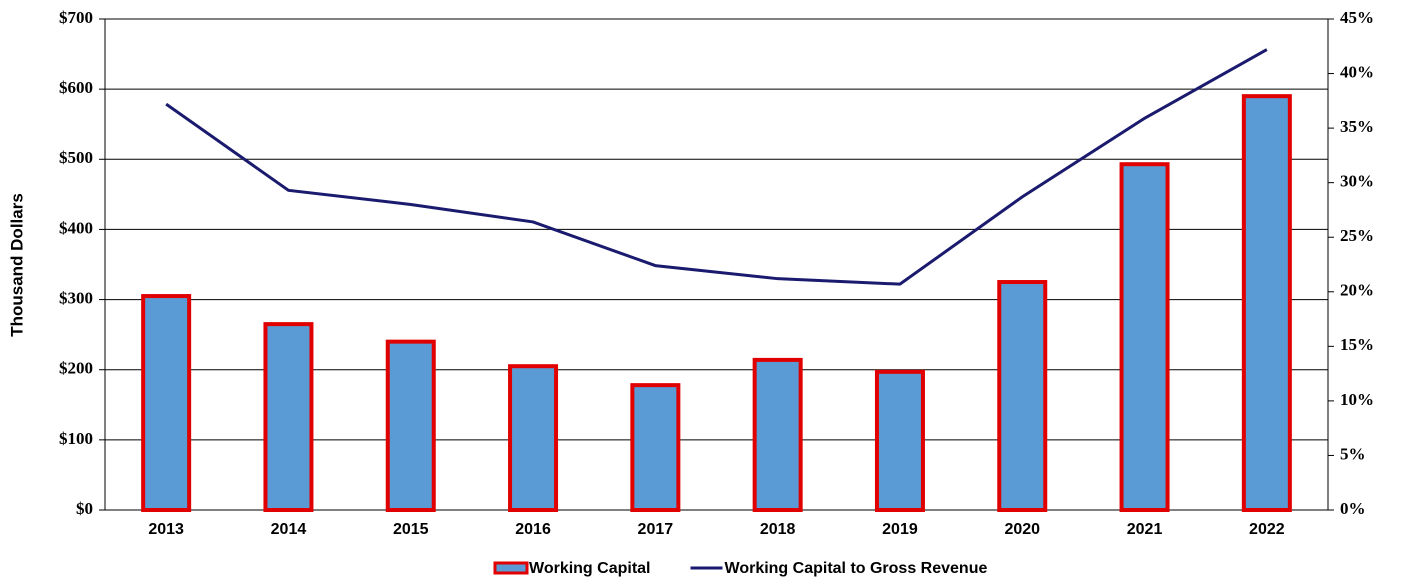 The width and height of the screenshot is (1414, 582). Describe the element at coordinates (1353, 453) in the screenshot. I see `y2-tick-label: 5%` at that location.